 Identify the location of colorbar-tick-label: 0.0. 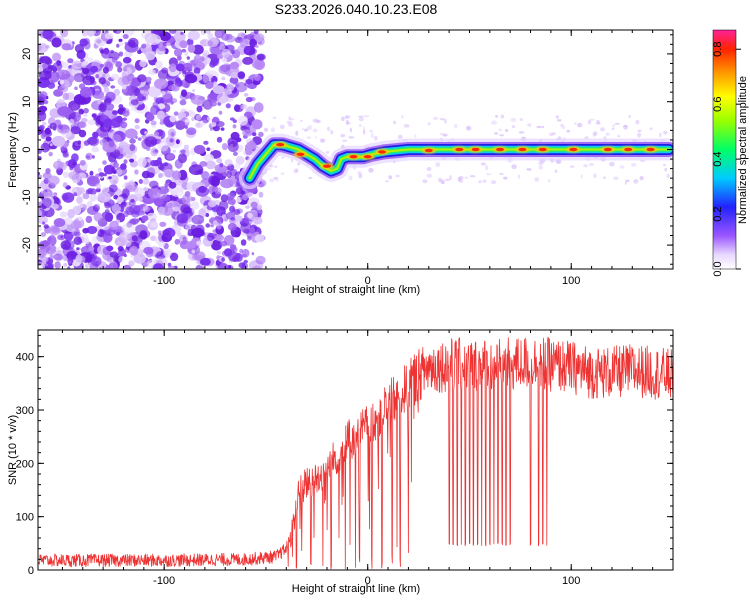
(718, 268).